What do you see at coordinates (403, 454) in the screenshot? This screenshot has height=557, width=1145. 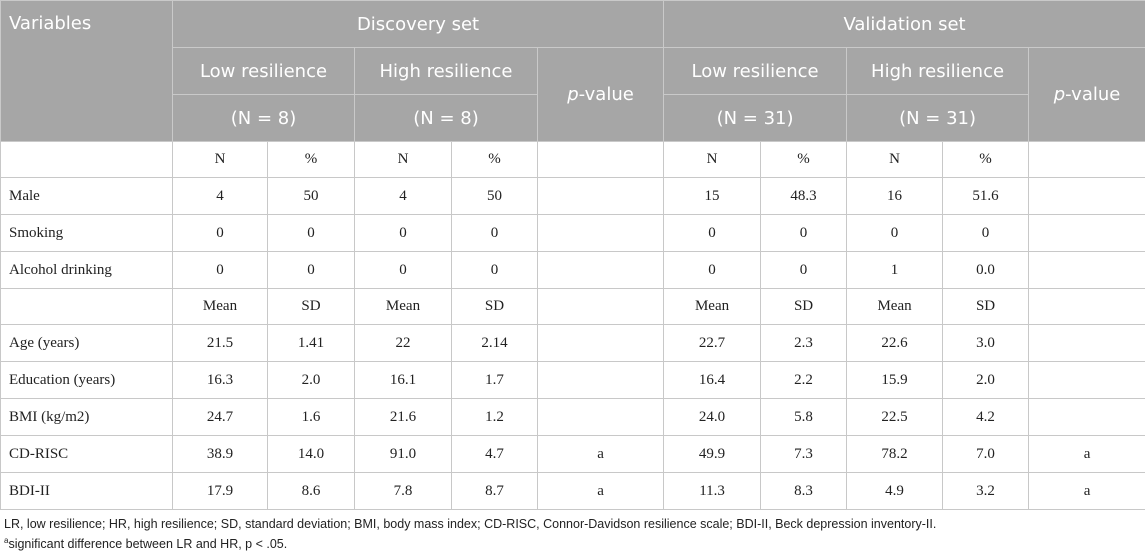 I see `table-cell: 91.0` at bounding box center [403, 454].